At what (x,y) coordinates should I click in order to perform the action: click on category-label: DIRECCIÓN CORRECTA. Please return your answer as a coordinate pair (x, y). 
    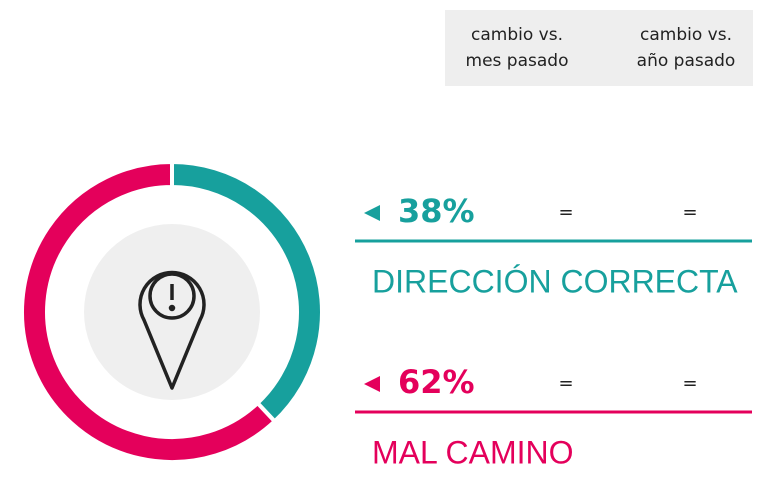
    Looking at the image, I should click on (555, 281).